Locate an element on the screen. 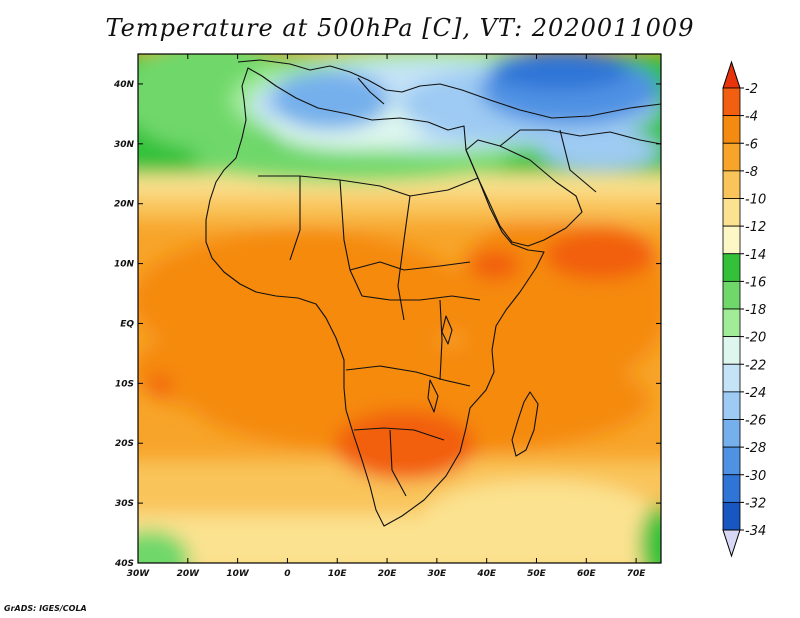 The height and width of the screenshot is (618, 800). colorbar-level-label: -18 is located at coordinates (755, 310).